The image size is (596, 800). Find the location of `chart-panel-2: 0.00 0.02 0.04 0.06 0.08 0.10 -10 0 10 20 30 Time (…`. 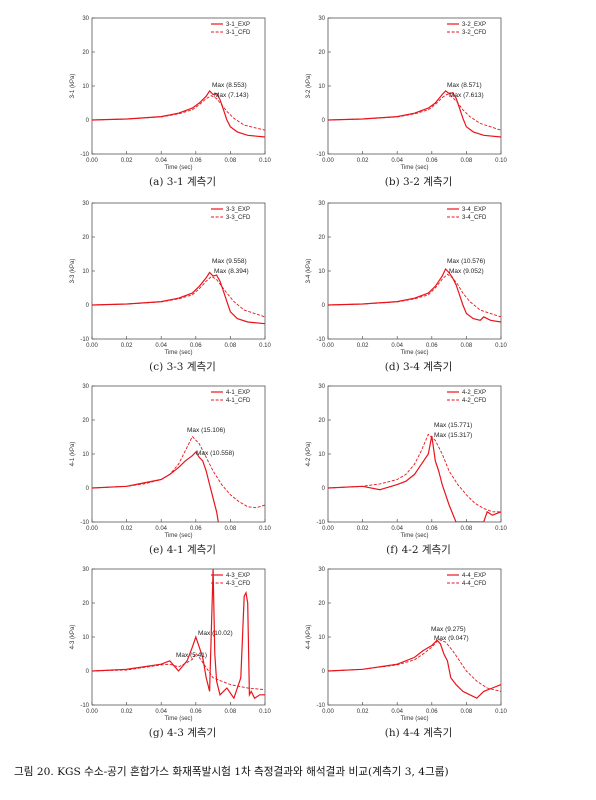

chart-panel-2: 0.00 0.02 0.04 0.06 0.08 0.10 -10 0 10 20 30 Time (… is located at coordinates (406, 102).